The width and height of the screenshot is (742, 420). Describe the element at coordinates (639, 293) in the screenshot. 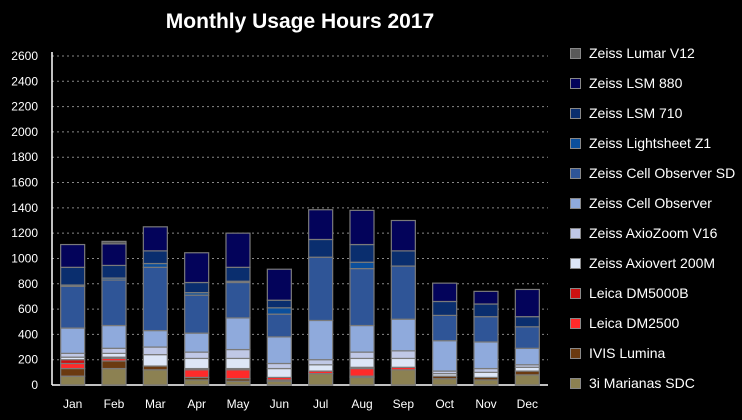

I see `legend-label: Leica DM5000B` at that location.